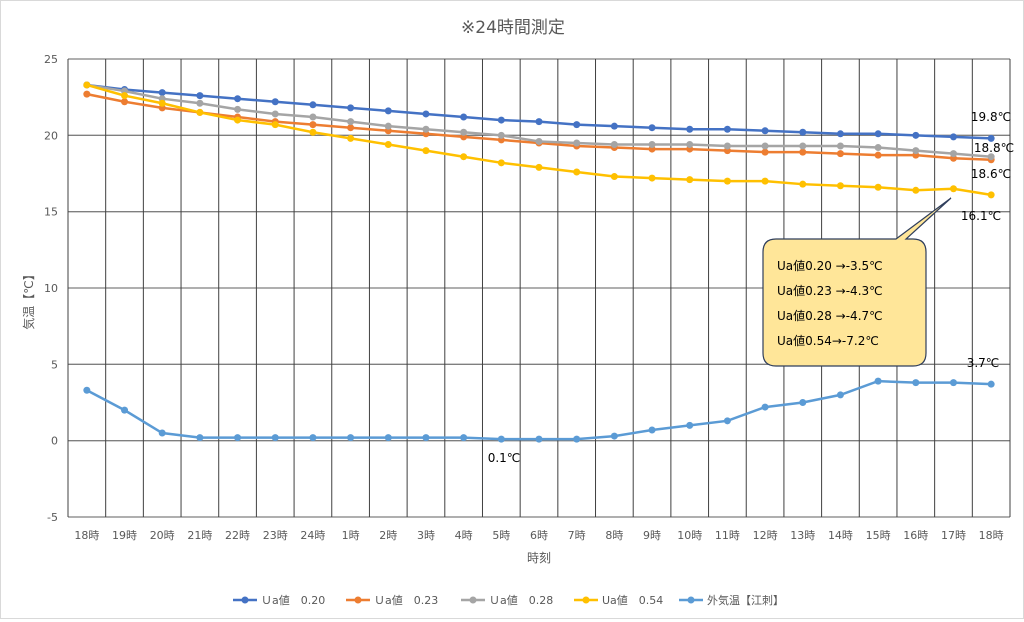  I want to click on legend-label: 外気温【江刺】, so click(745, 600).